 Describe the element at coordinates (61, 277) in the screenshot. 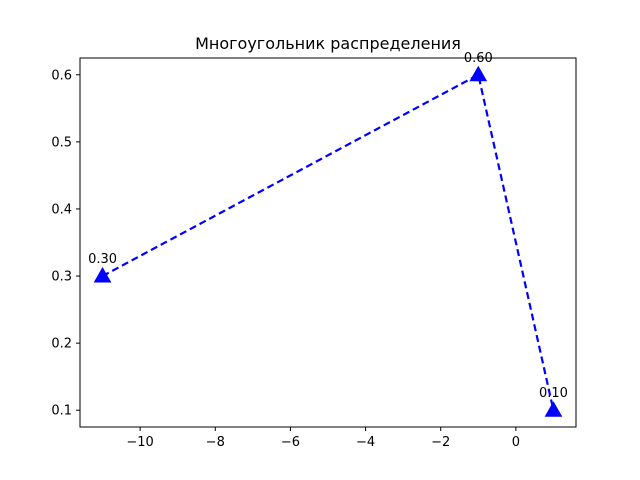

I see `y-tick-label: 0.3` at that location.